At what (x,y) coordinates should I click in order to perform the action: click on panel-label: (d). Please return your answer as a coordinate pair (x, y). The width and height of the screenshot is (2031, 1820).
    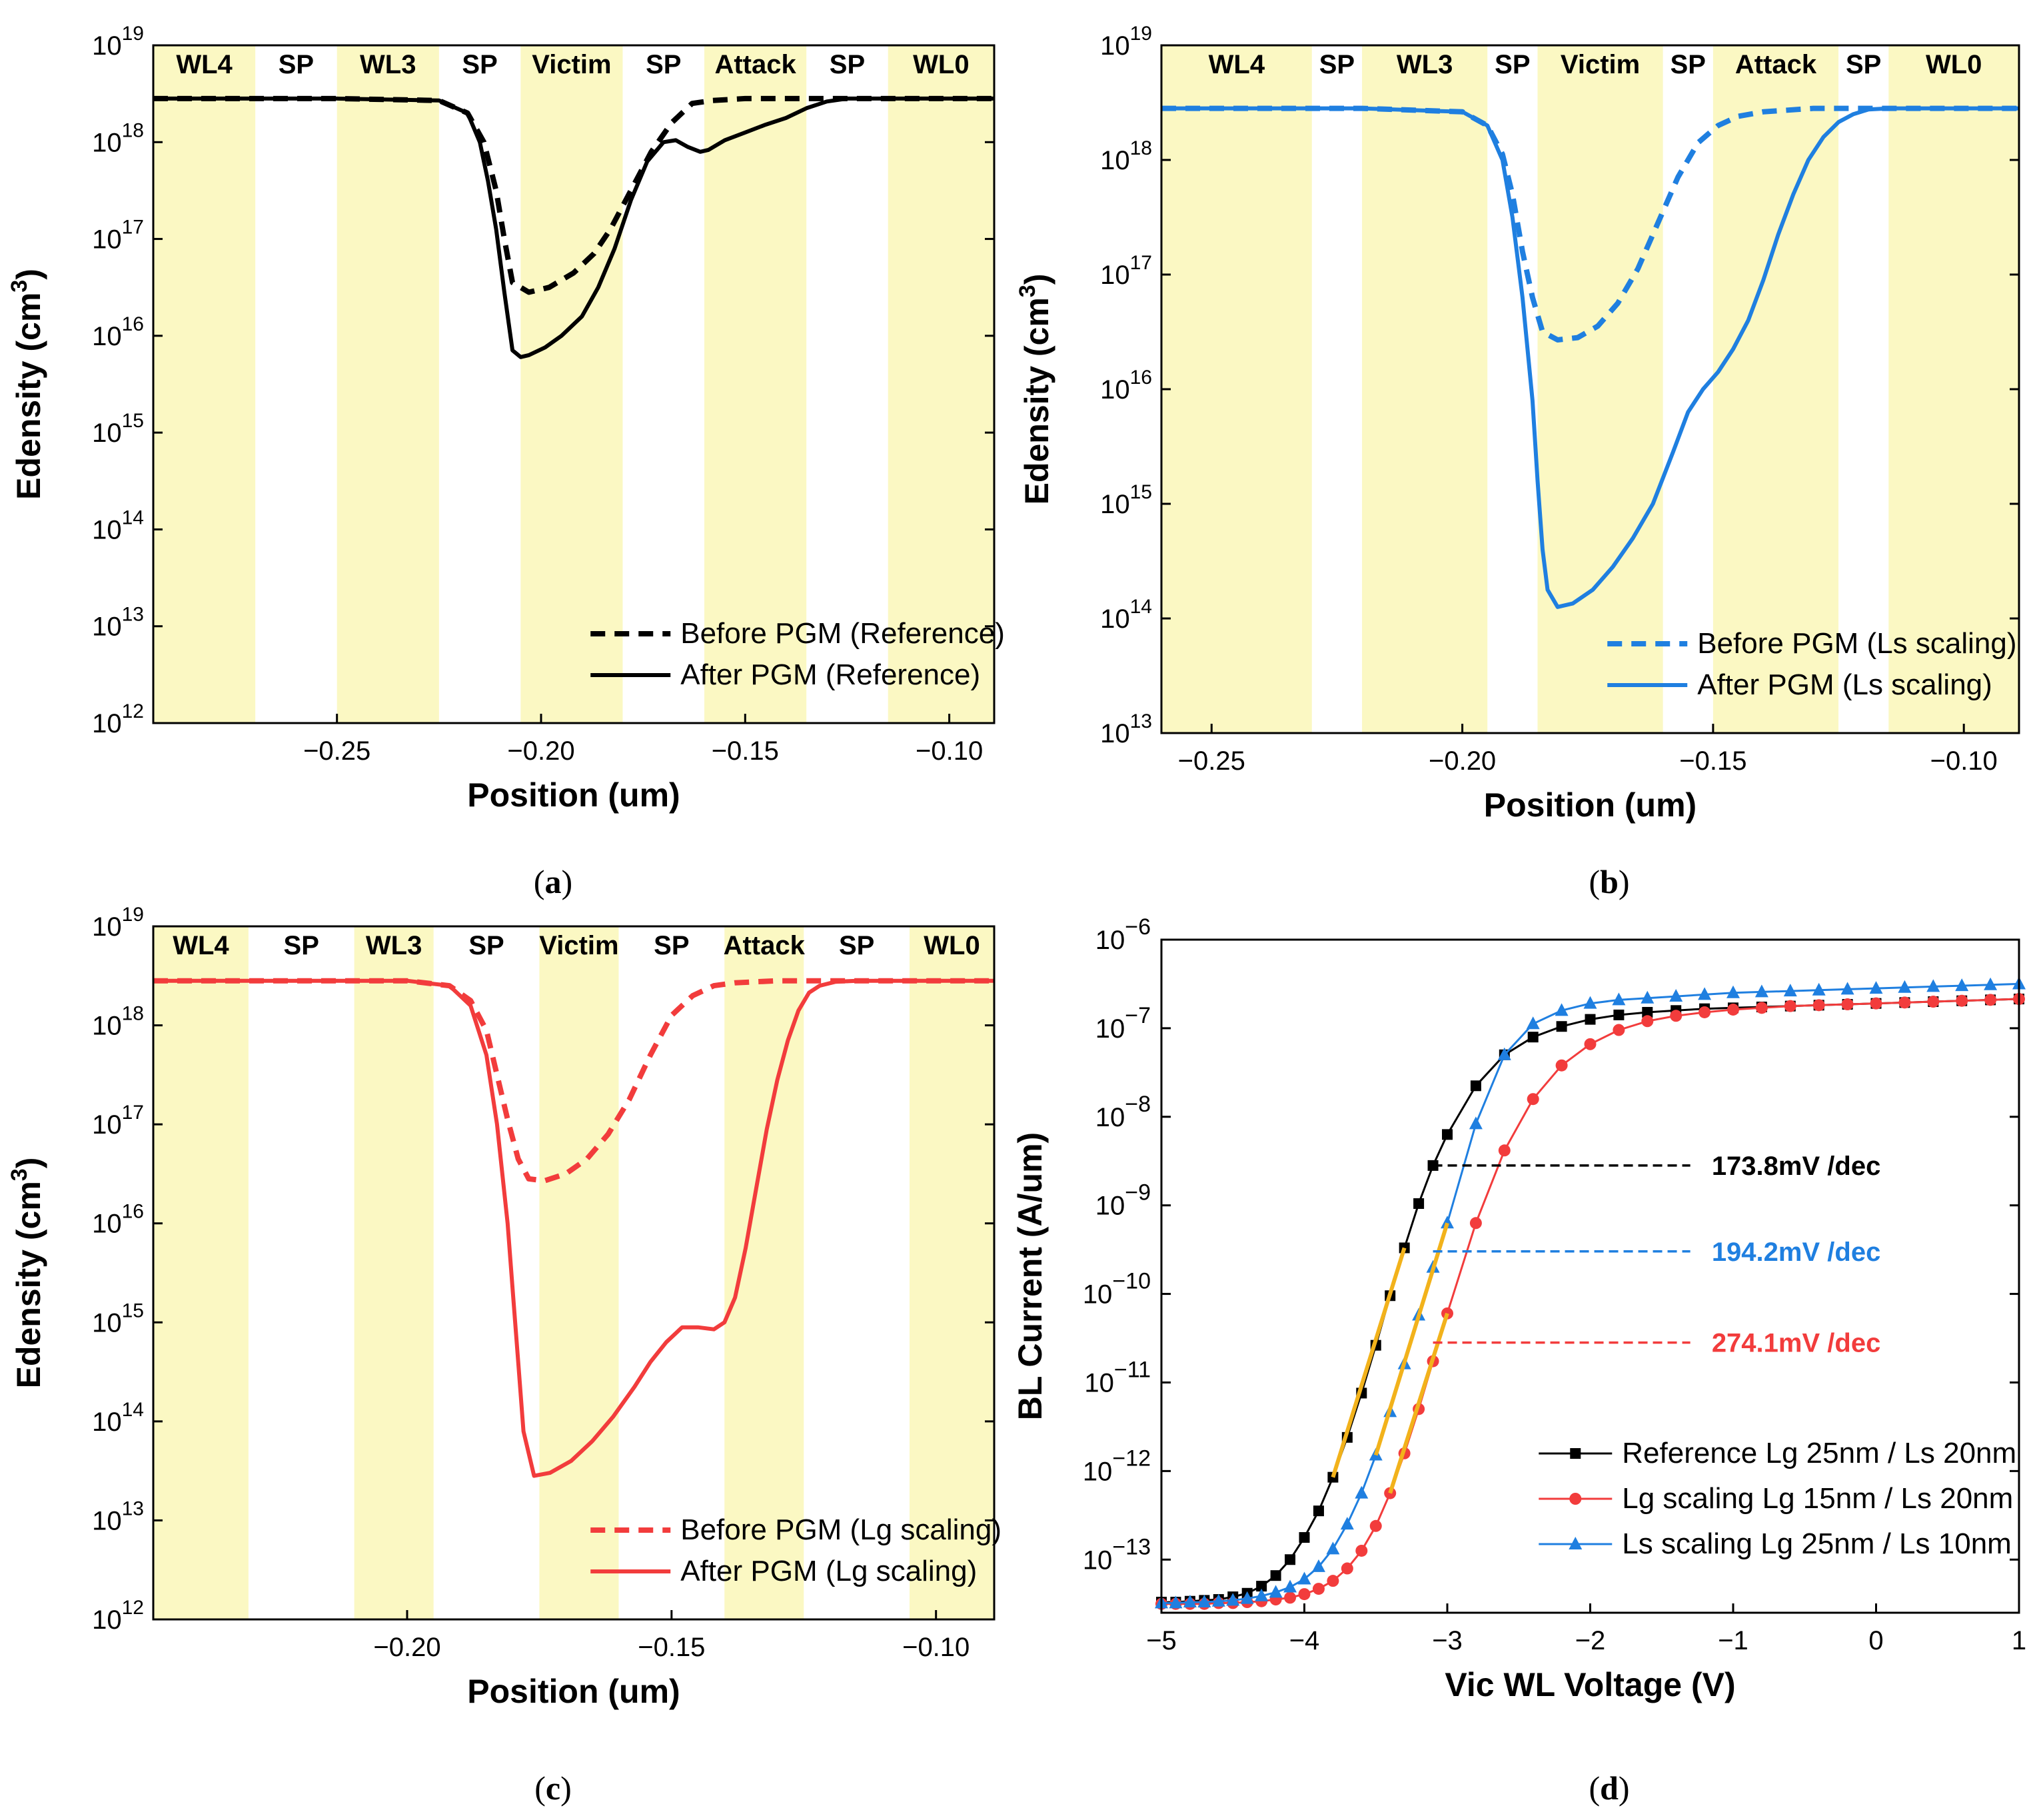
    Looking at the image, I should click on (1609, 1788).